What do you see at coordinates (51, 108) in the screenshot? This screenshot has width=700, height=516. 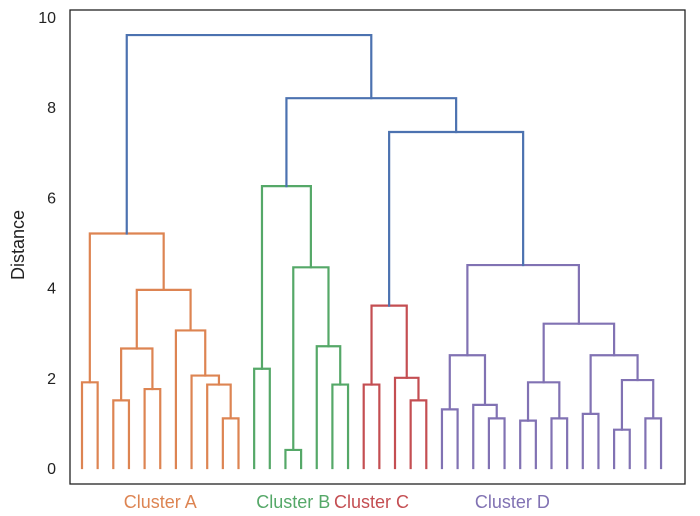 I see `y-tick-label: 8` at bounding box center [51, 108].